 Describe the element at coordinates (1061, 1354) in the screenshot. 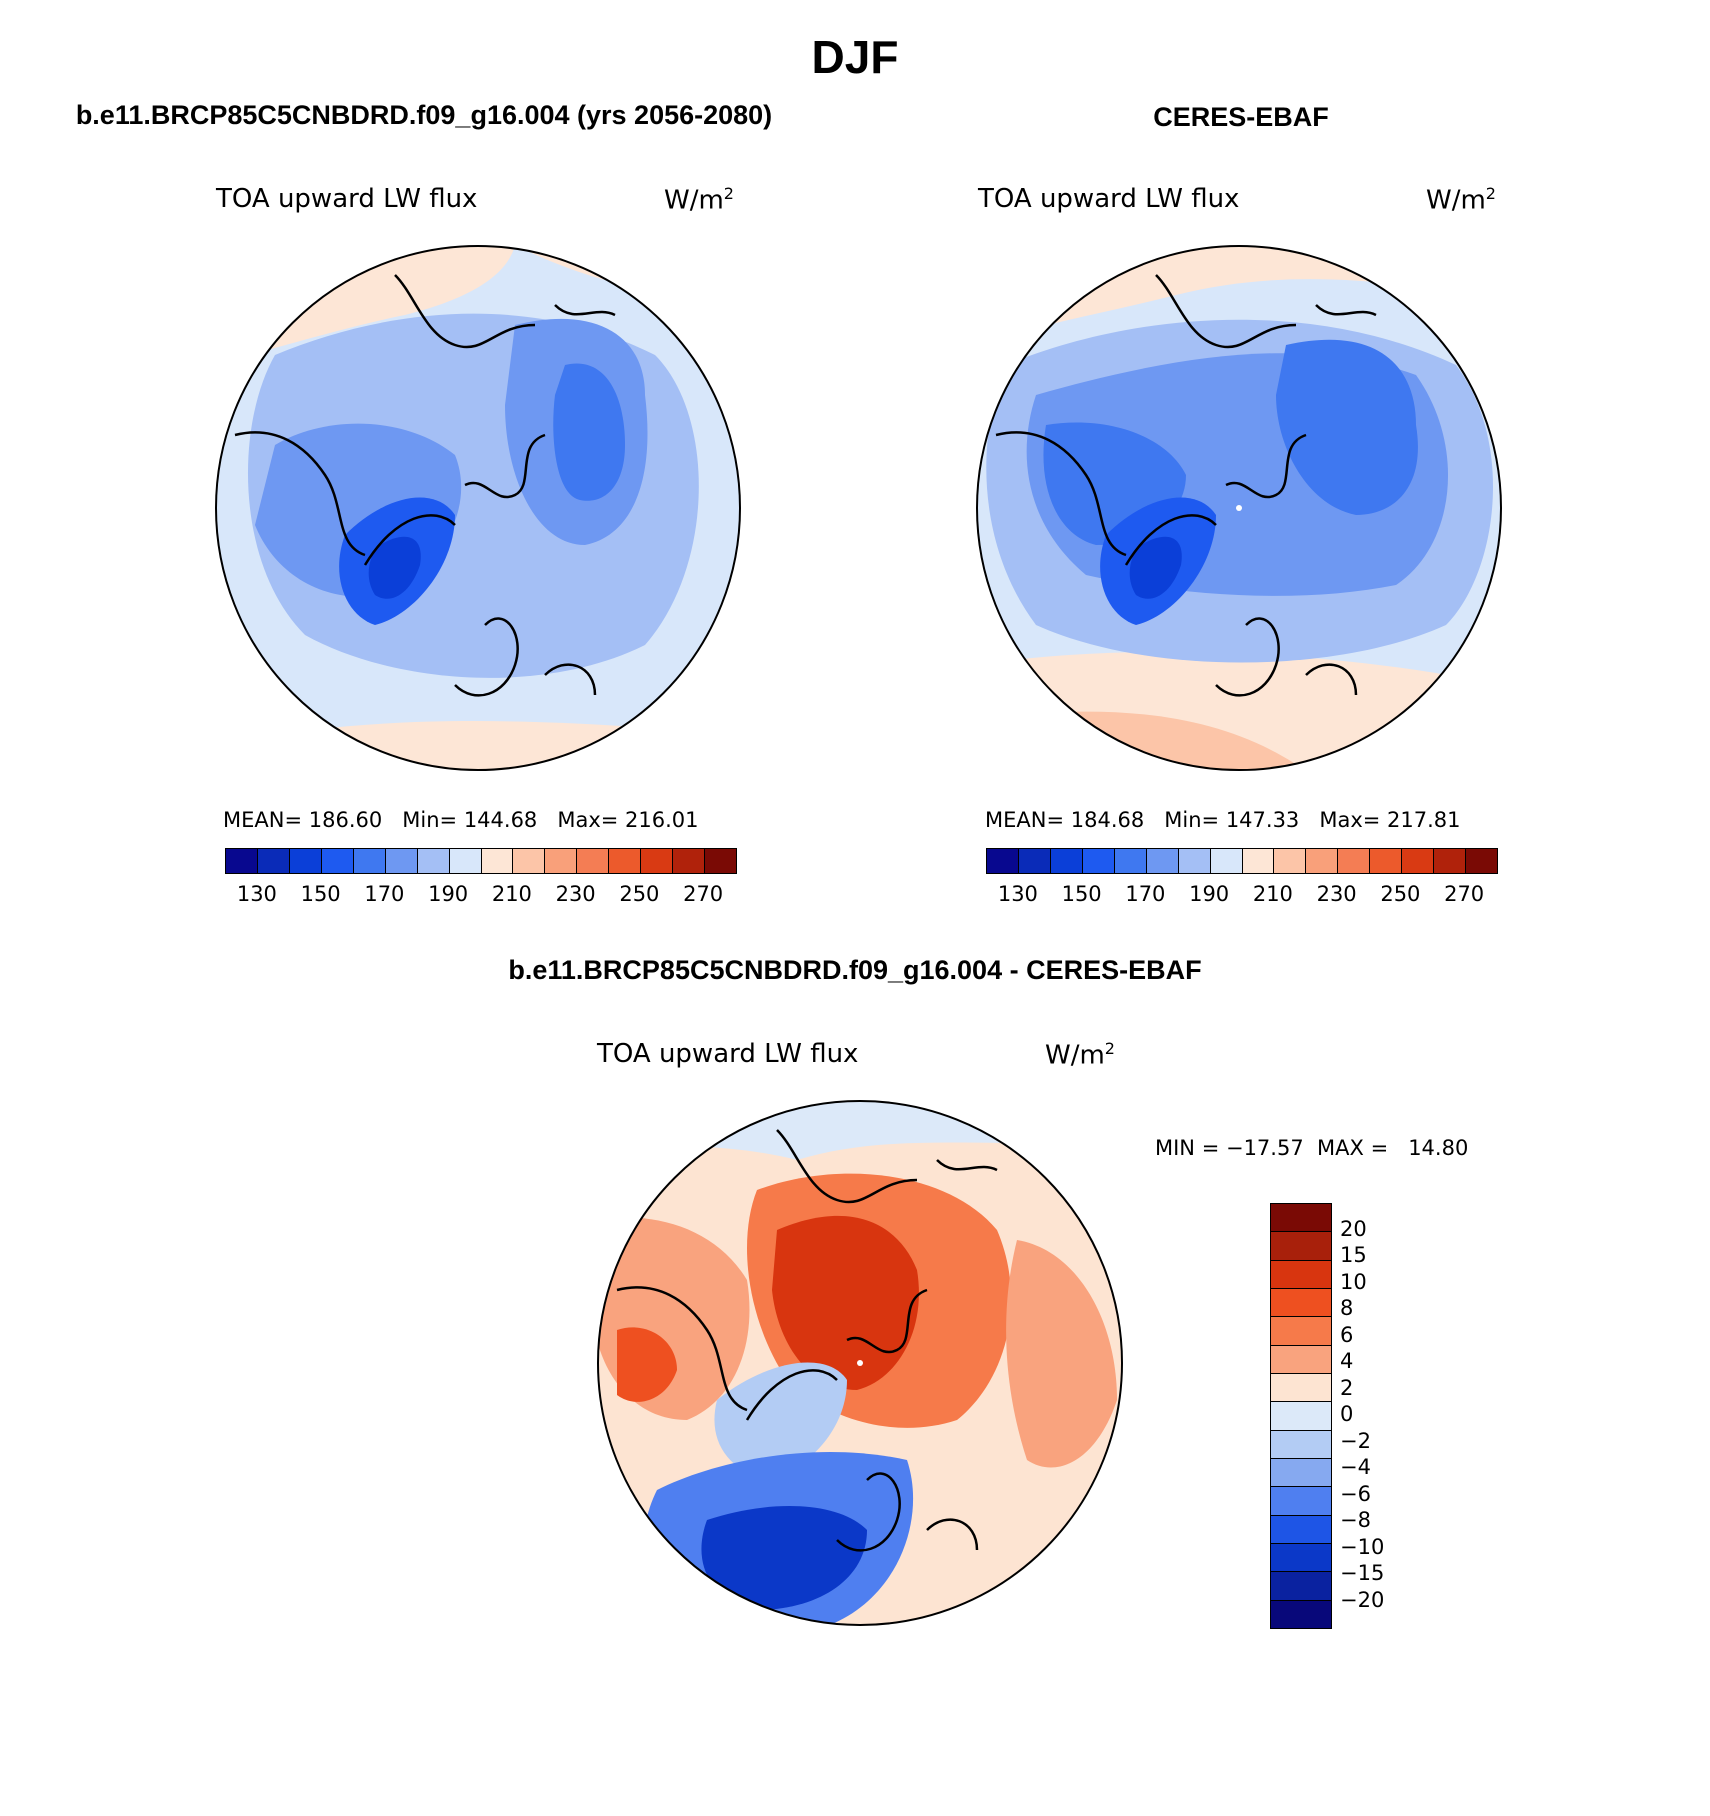

I see `panel3-contour-east` at that location.